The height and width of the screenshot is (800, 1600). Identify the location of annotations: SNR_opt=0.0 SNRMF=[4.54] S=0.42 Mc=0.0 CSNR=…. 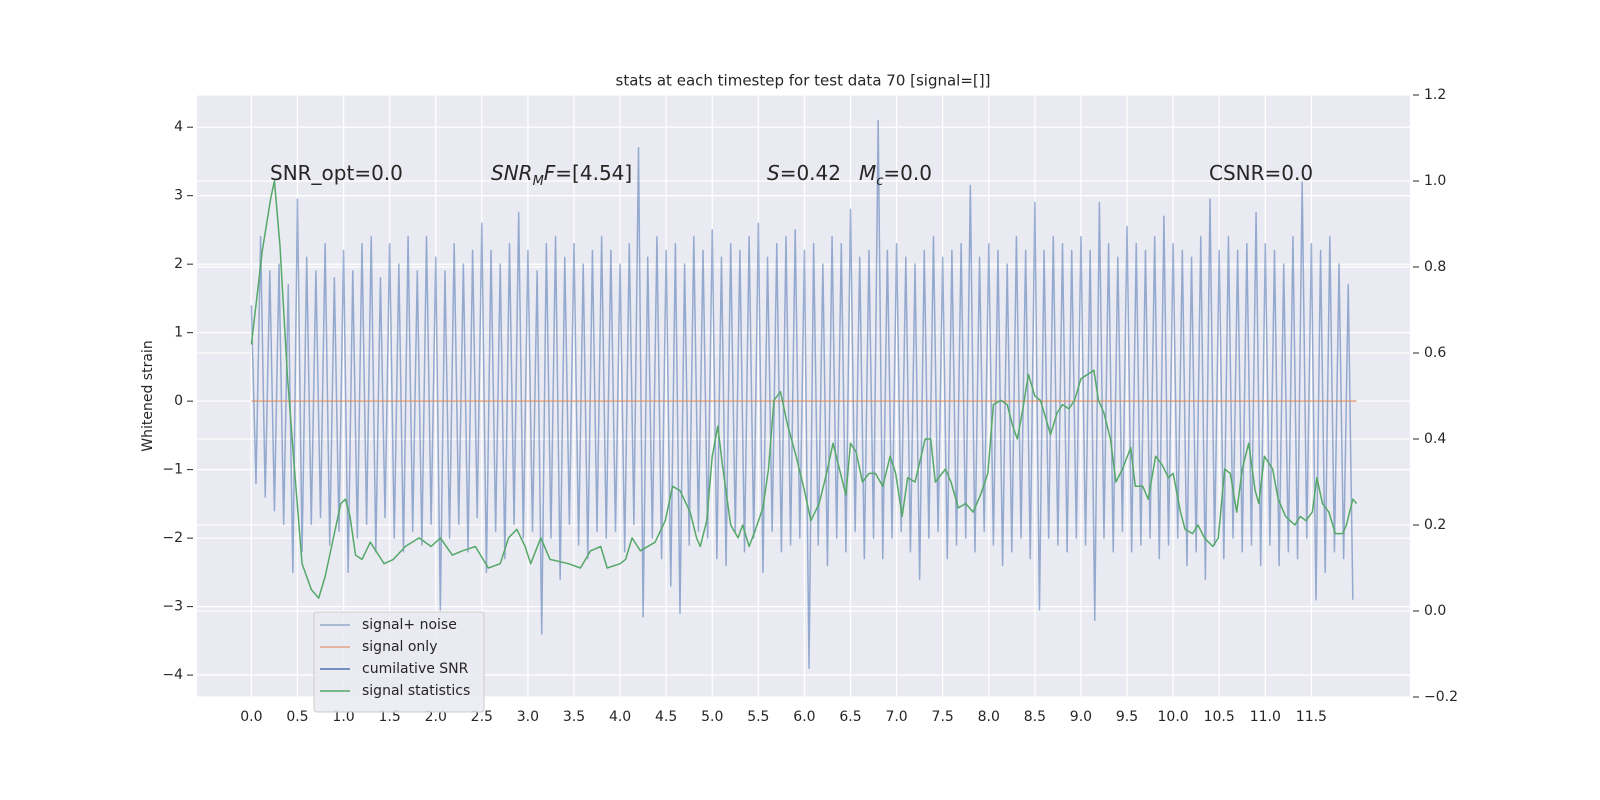
(791, 175).